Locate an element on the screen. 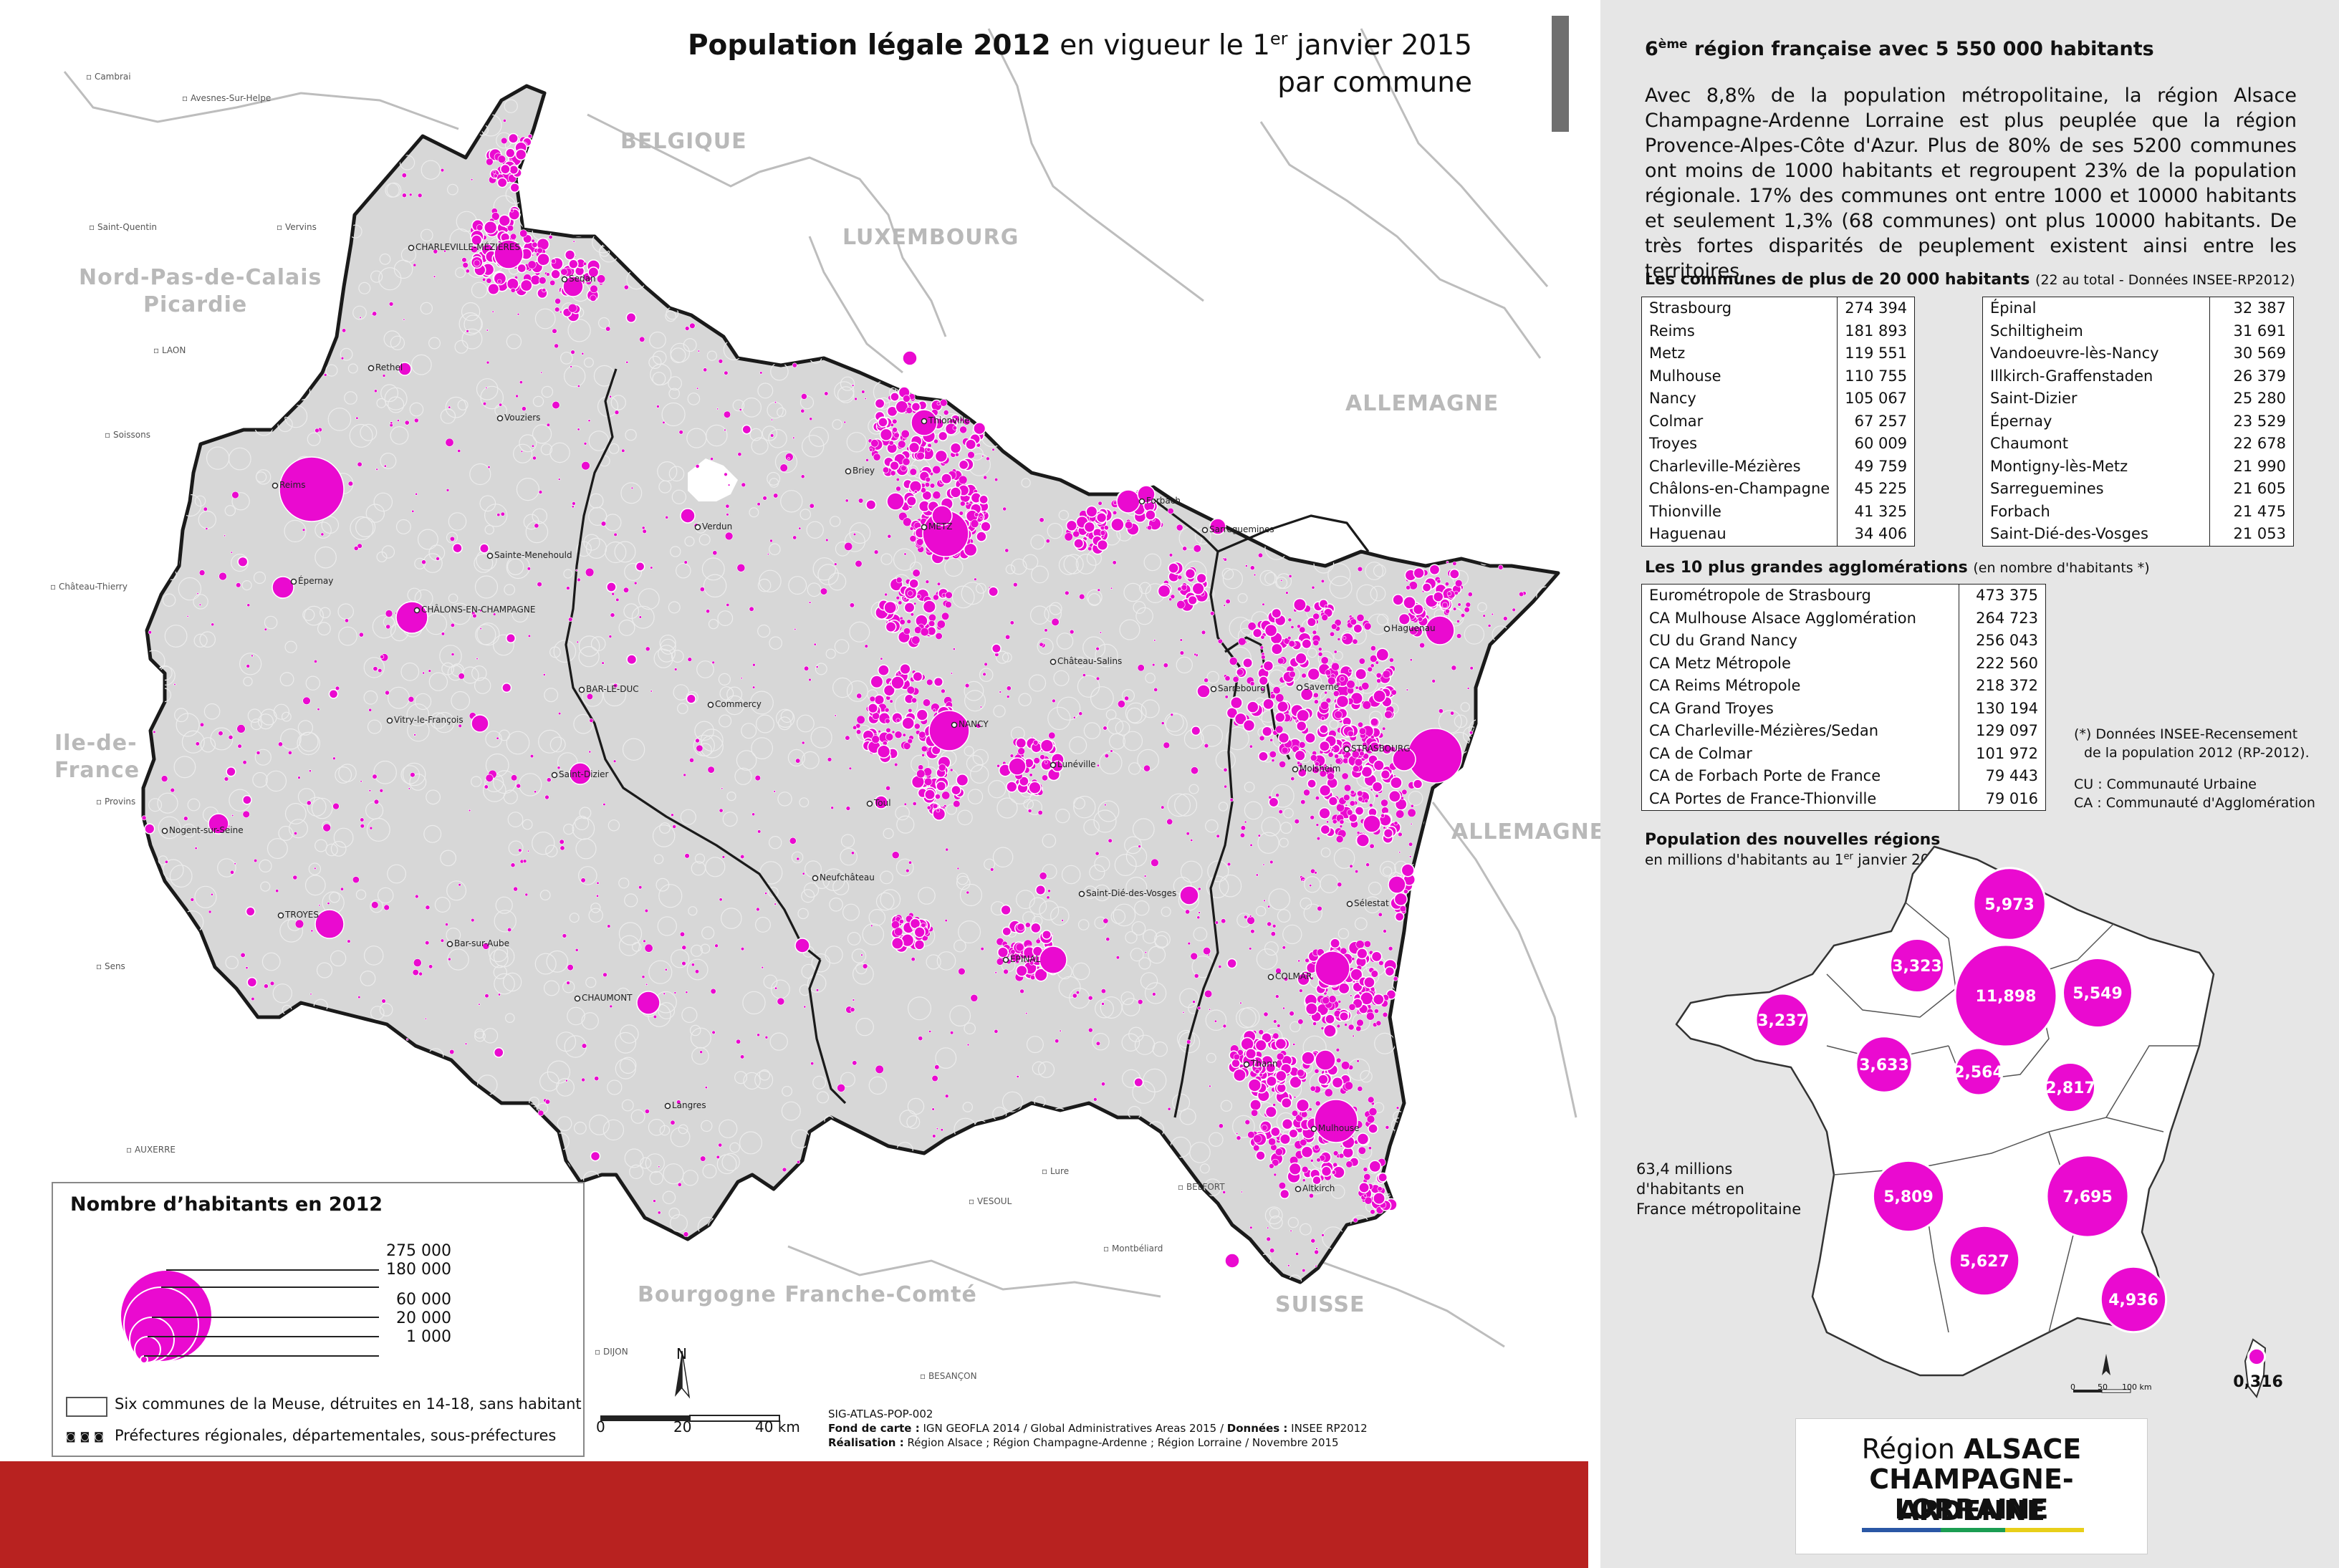  cell-name: Charleville-Mézières is located at coordinates (1739, 466).